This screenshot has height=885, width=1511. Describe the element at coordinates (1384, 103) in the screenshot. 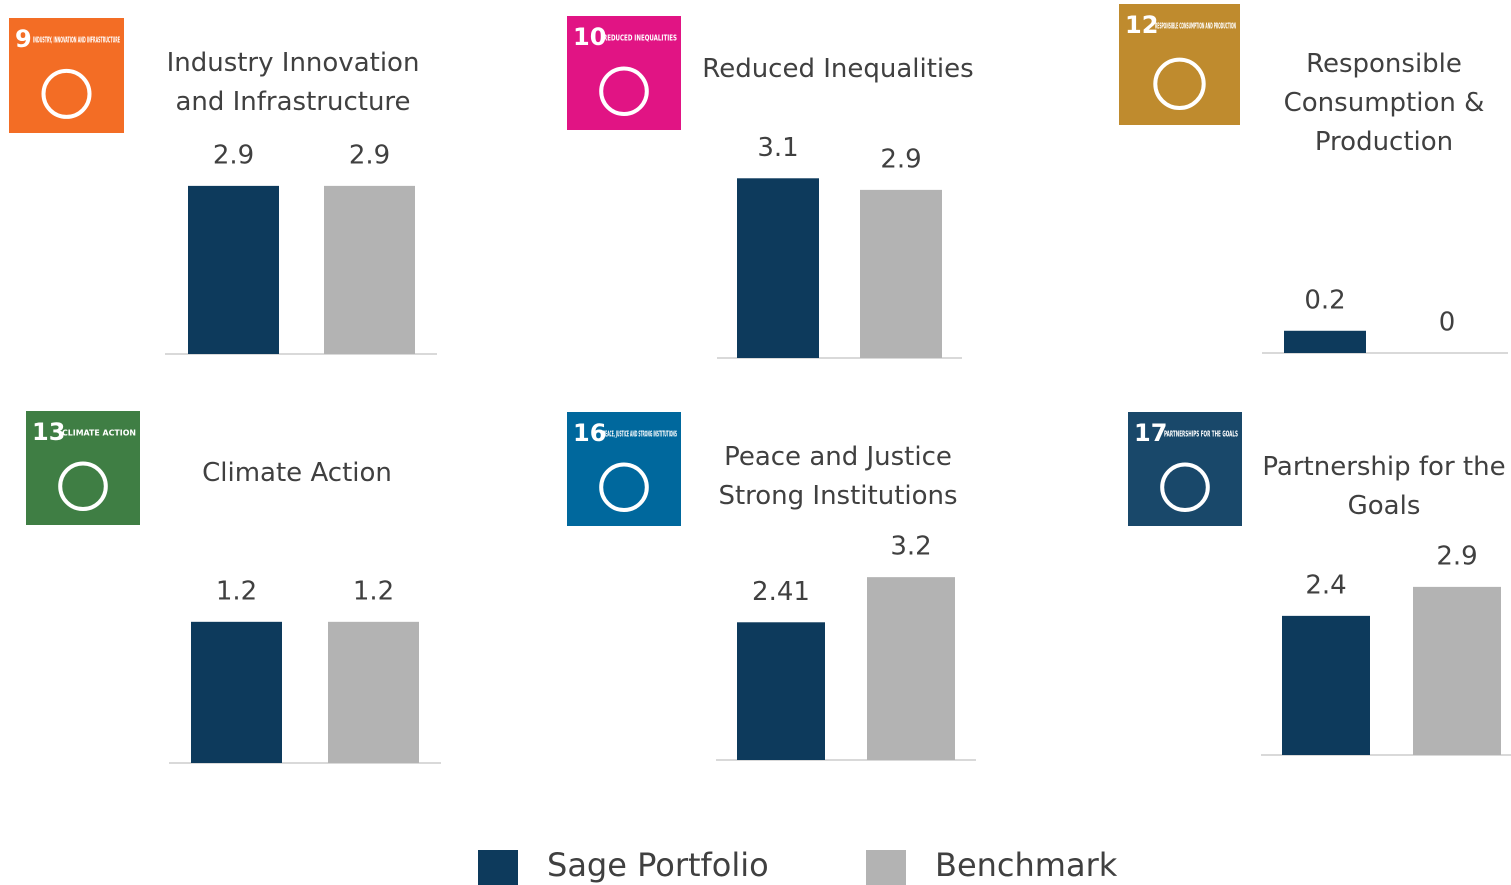

I see `chart-title: Responsible Consumption & Production` at that location.